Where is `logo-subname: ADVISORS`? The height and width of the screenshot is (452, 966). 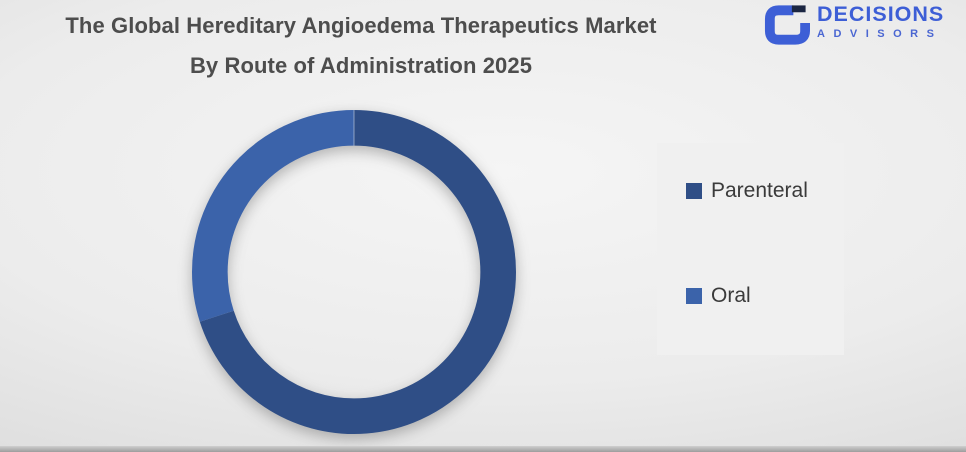 logo-subname: ADVISORS is located at coordinates (880, 34).